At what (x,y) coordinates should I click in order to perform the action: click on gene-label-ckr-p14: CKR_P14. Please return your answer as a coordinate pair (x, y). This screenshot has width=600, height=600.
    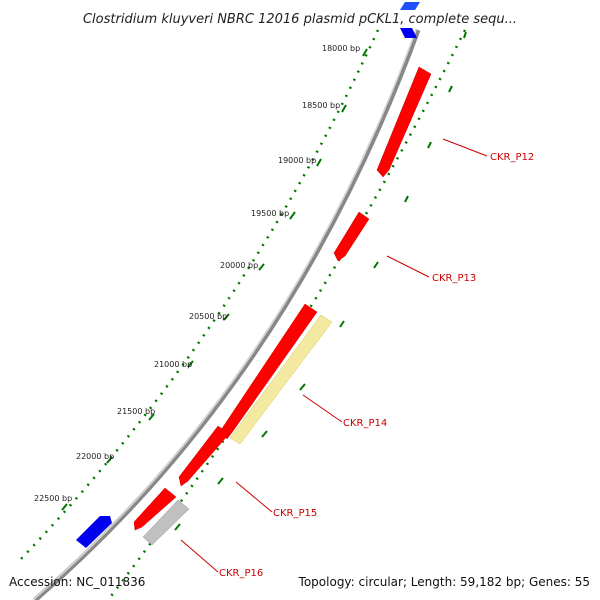
    Looking at the image, I should click on (365, 423).